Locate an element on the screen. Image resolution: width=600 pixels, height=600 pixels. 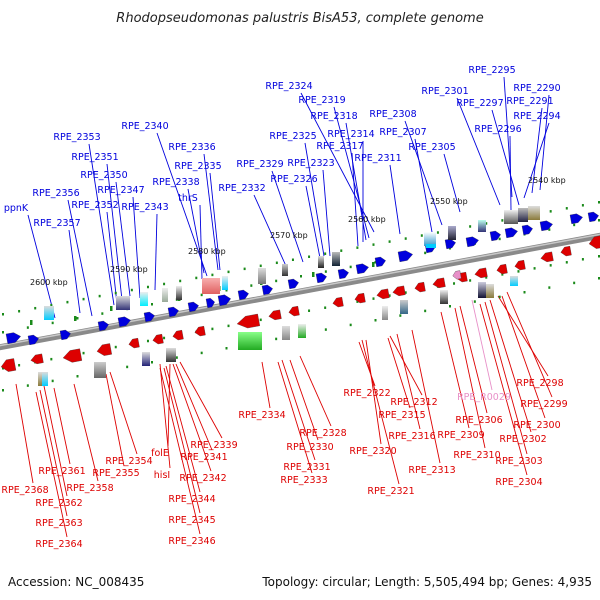
kbp-marker-label: 2600 kbp is located at coordinates (49, 282).